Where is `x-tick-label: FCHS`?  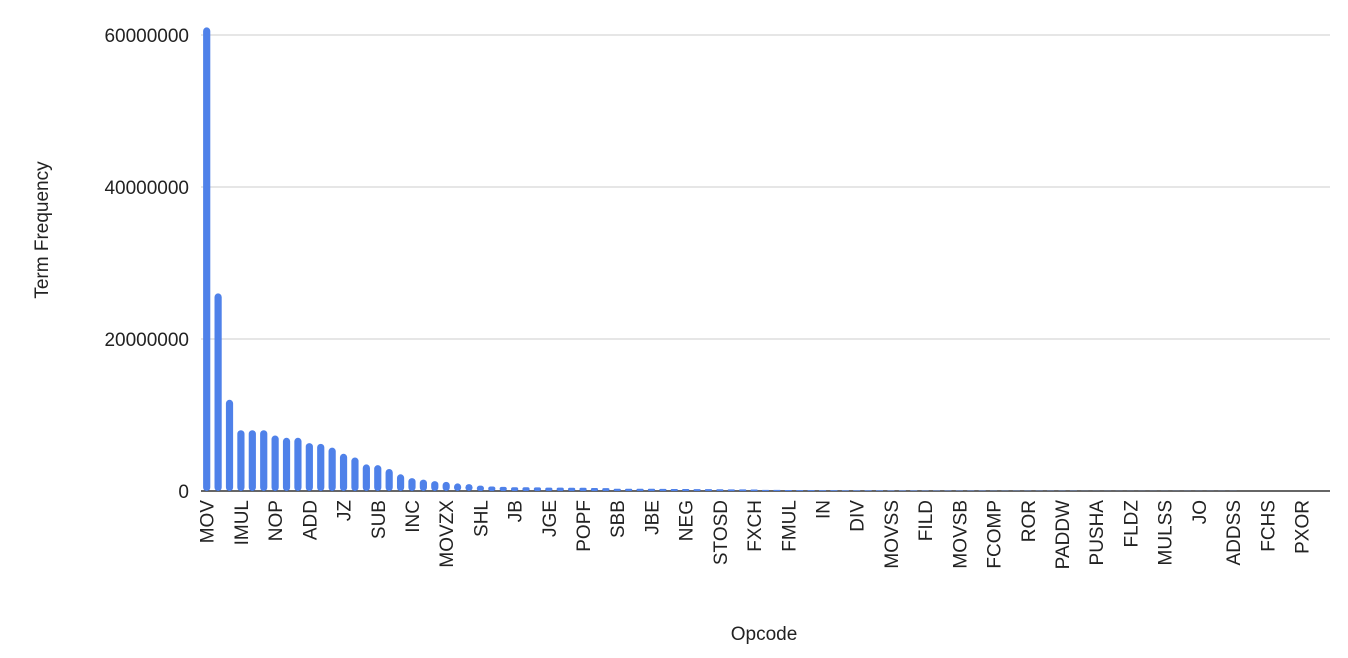
x-tick-label: FCHS is located at coordinates (1268, 526).